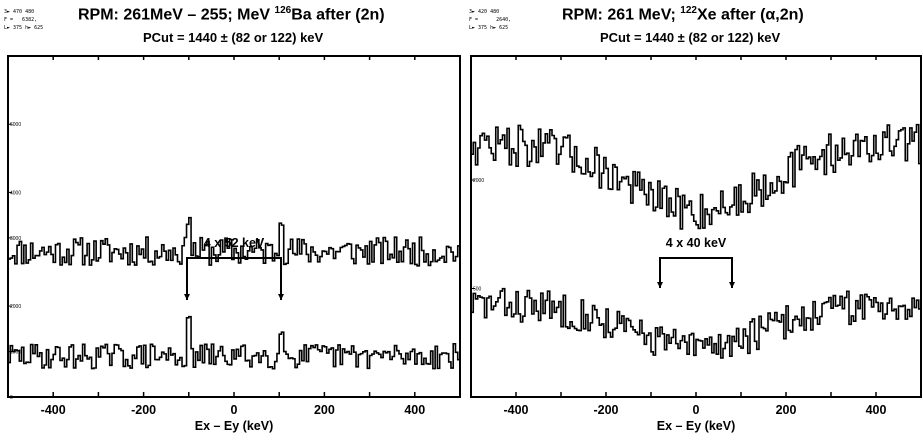 This screenshot has height=443, width=923. What do you see at coordinates (283, 10) in the screenshot?
I see `title-superscript: 126` at bounding box center [283, 10].